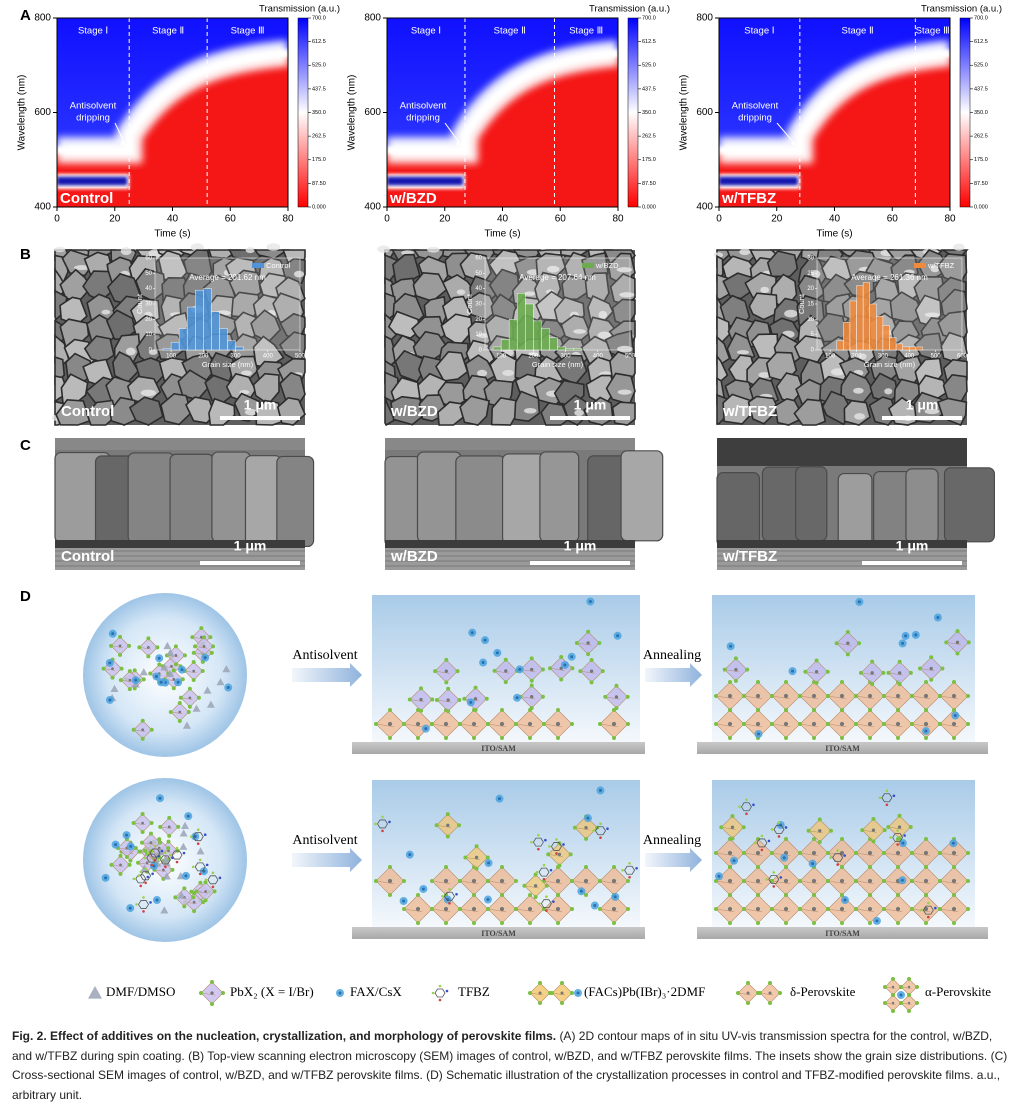  Describe the element at coordinates (178, 334) in the screenshot. I see `sem-image` at that location.